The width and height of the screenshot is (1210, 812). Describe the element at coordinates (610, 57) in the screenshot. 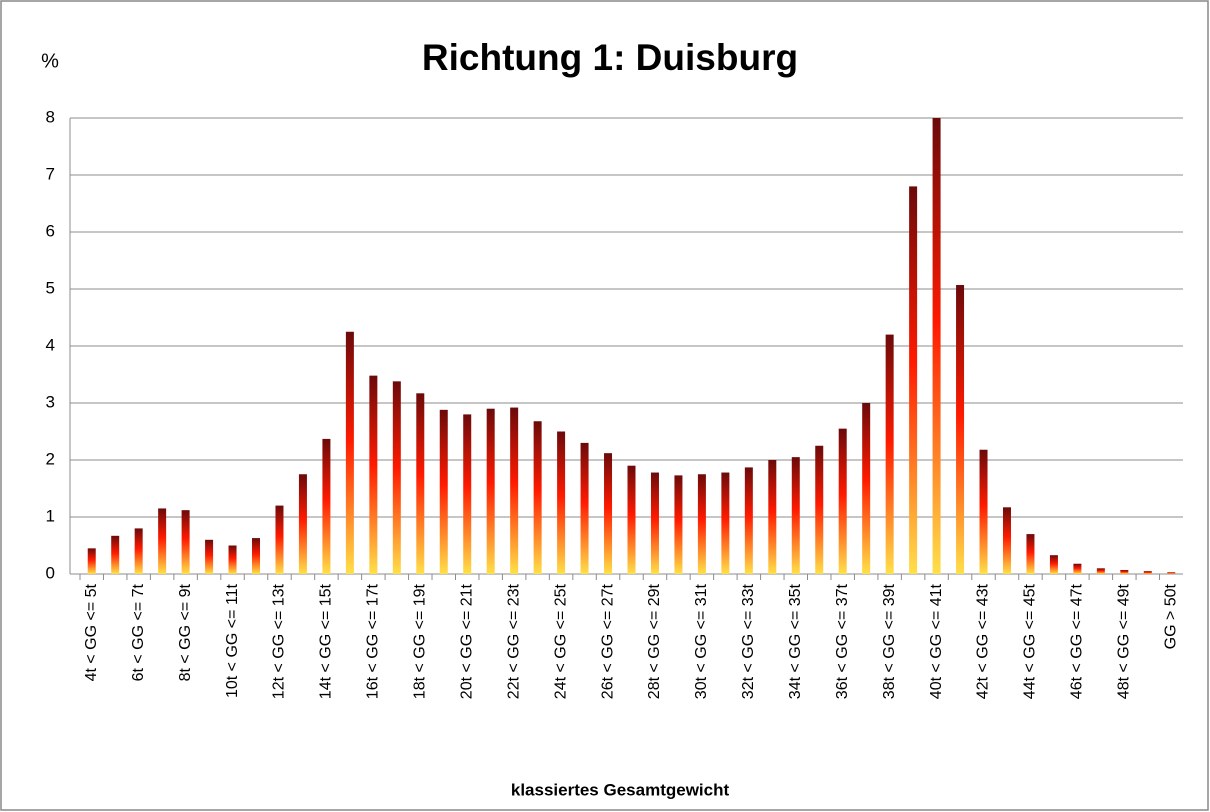

I see `chart-title: Richtung 1: Duisburg` at that location.